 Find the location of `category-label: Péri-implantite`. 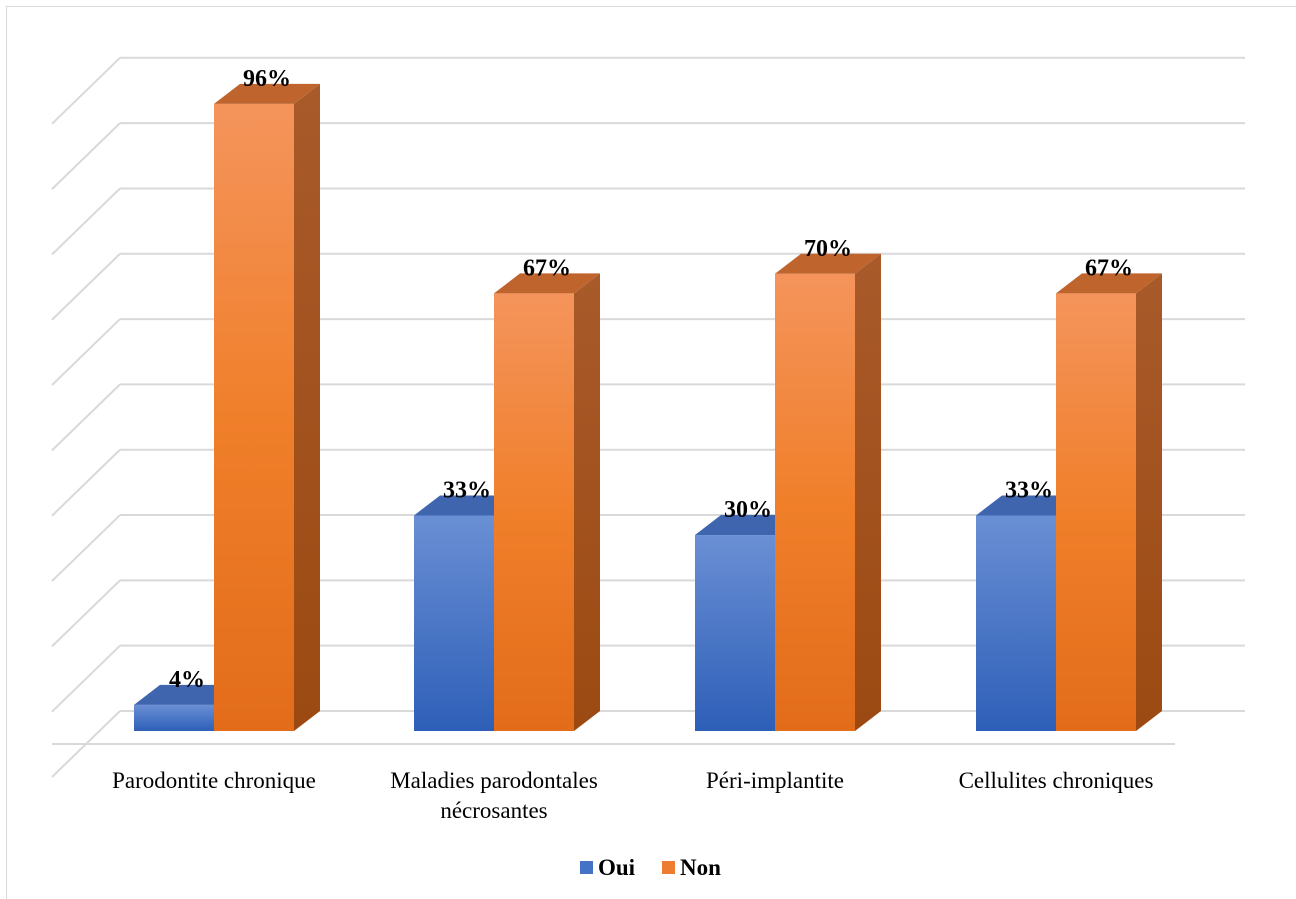

category-label: Péri-implantite is located at coordinates (775, 780).